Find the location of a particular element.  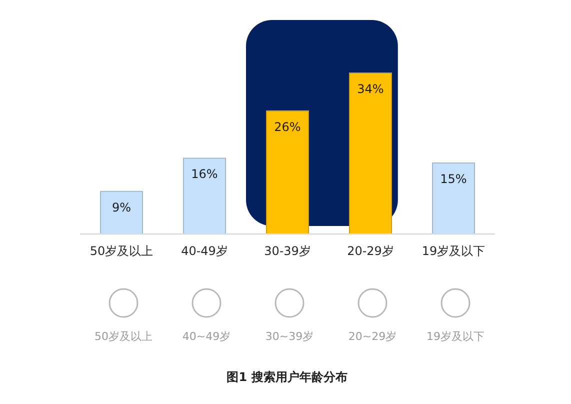

annotation: 19岁及以下 is located at coordinates (455, 336).